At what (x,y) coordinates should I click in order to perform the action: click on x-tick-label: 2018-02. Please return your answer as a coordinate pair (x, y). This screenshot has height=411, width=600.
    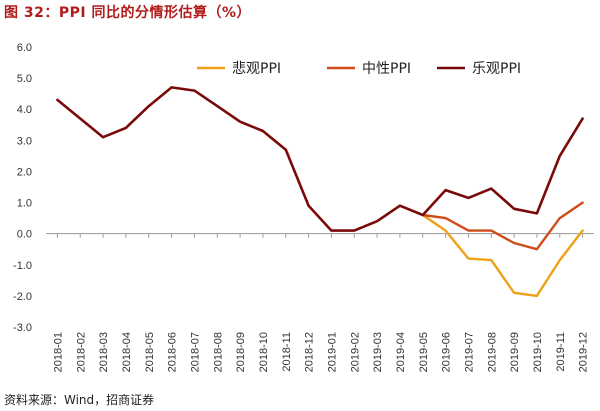
    Looking at the image, I should click on (81, 352).